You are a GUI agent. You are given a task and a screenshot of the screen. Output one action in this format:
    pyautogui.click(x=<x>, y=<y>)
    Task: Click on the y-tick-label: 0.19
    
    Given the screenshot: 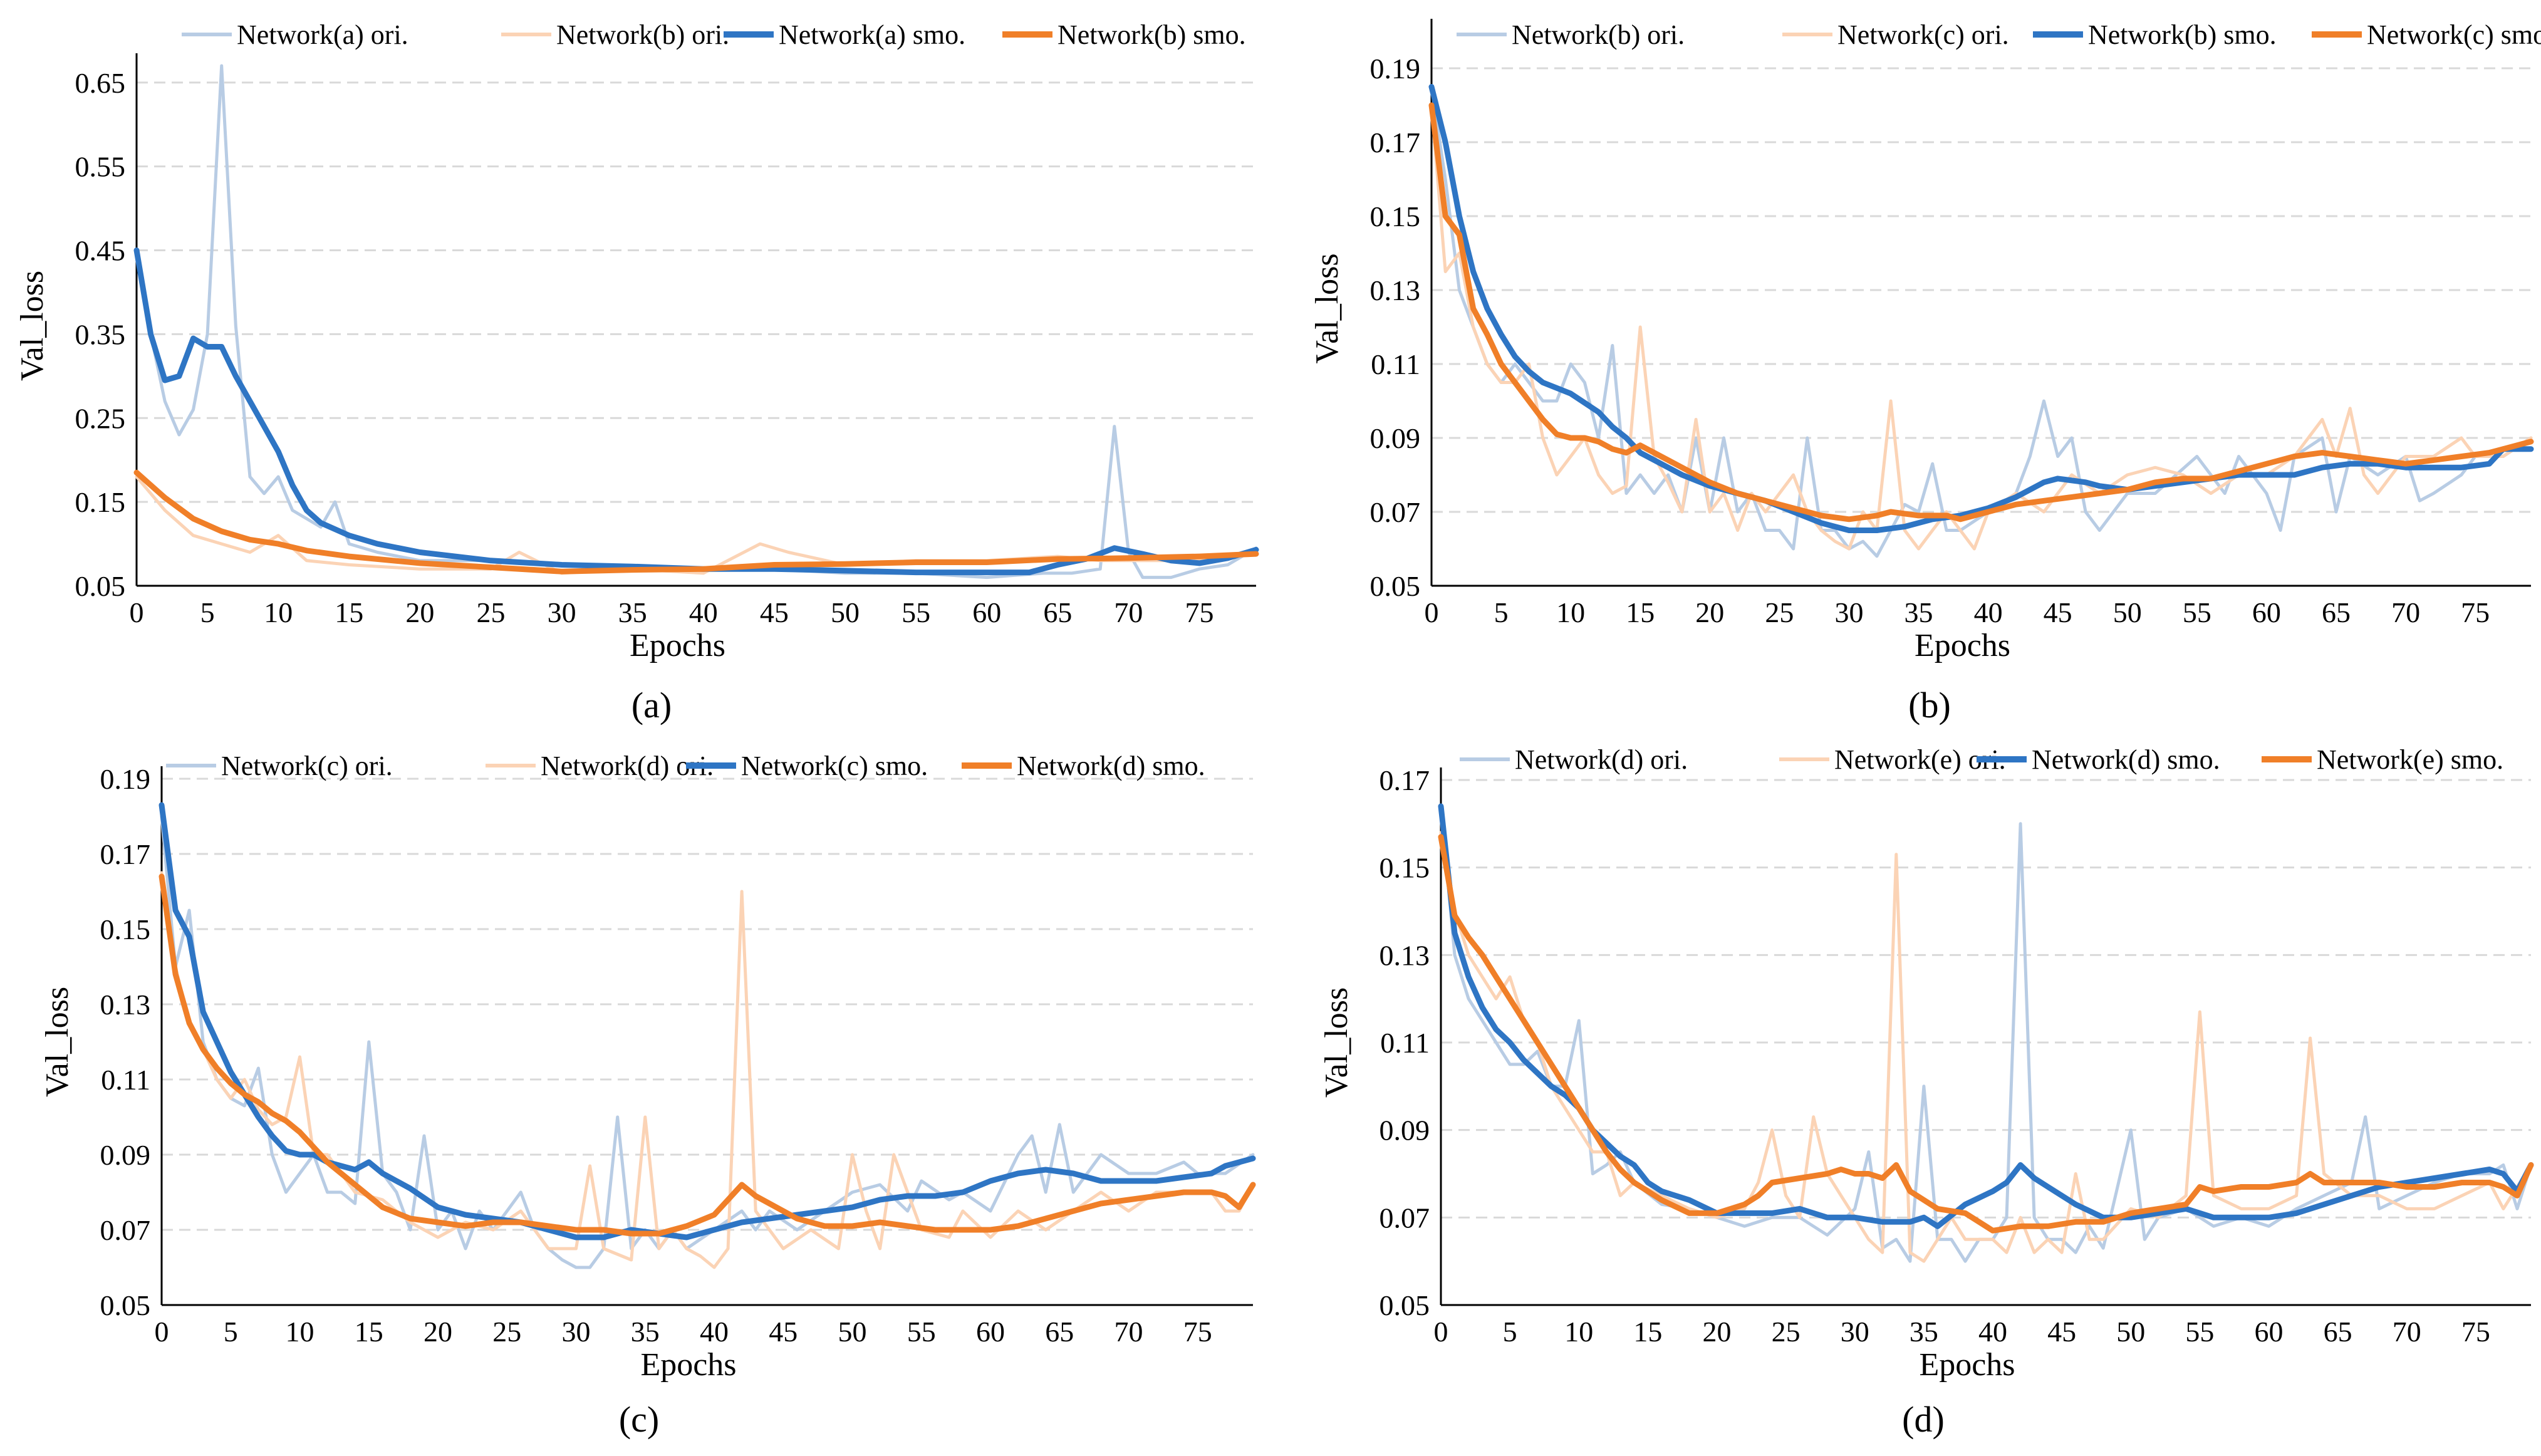 What is the action you would take?
    pyautogui.click(x=125, y=779)
    